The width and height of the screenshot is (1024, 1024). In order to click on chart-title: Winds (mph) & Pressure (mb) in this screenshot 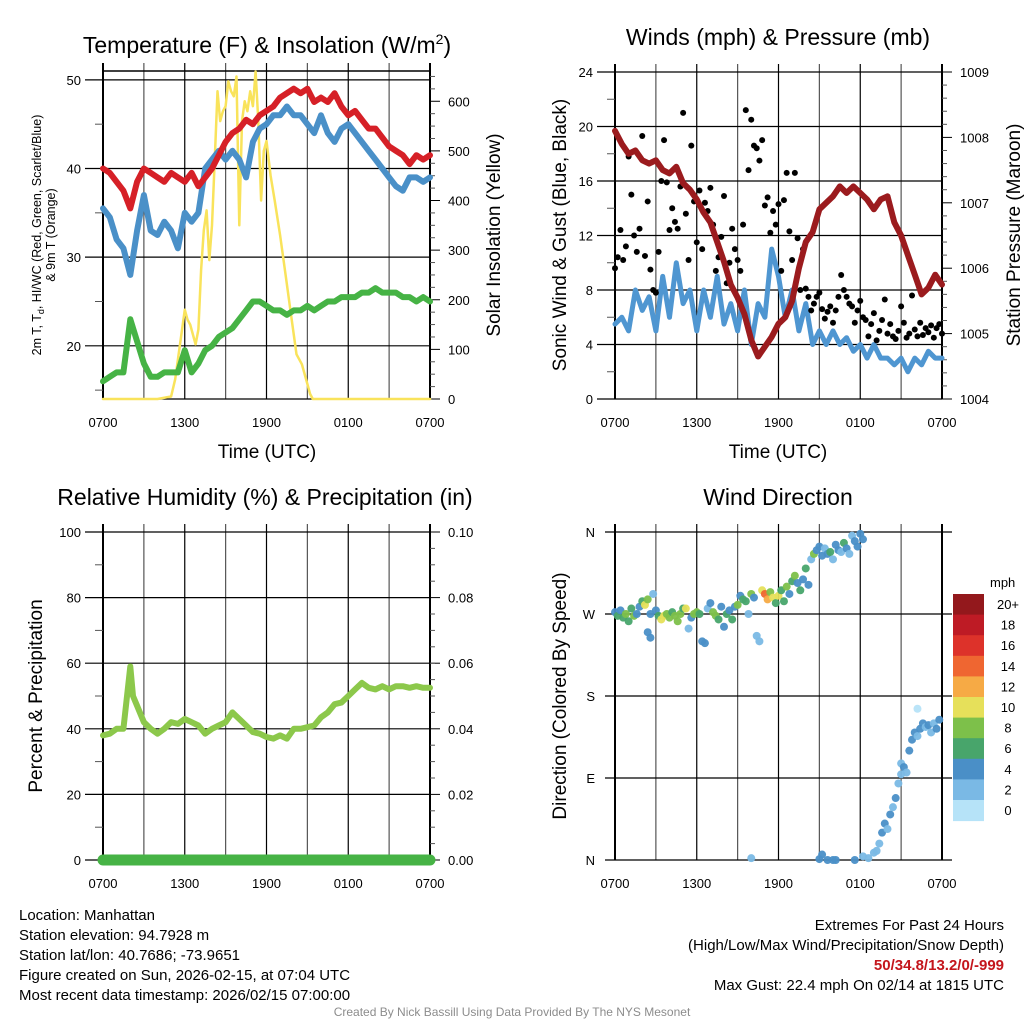, I will do `click(778, 37)`.